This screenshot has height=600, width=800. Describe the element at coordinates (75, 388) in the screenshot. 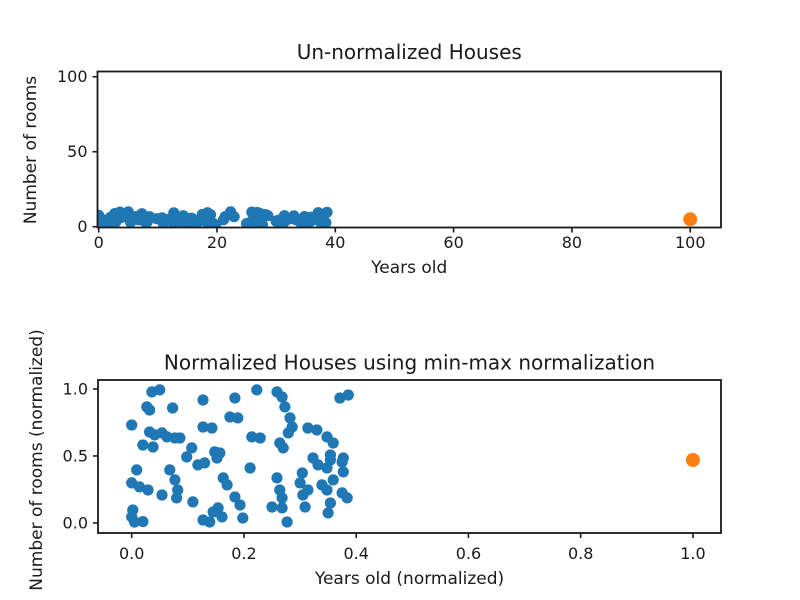

I see `y-tick-label: 1.0` at that location.